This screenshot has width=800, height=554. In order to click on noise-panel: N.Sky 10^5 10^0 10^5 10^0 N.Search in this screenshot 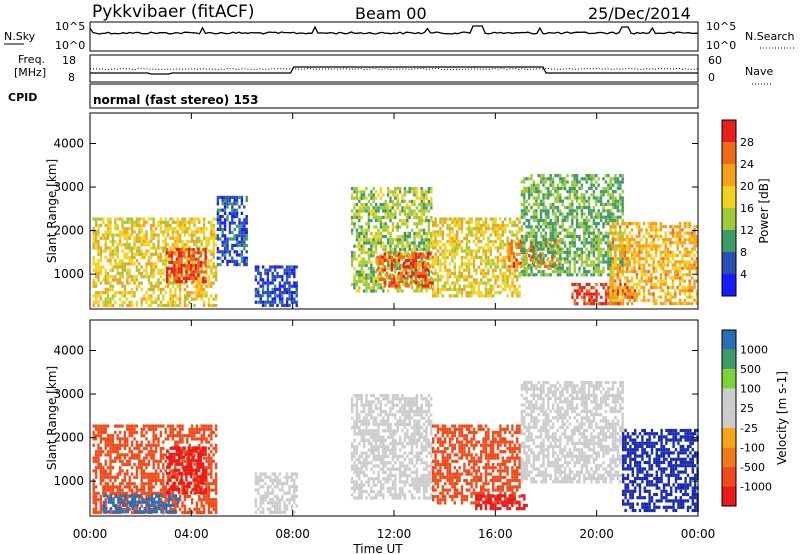, I will do `click(400, 36)`.